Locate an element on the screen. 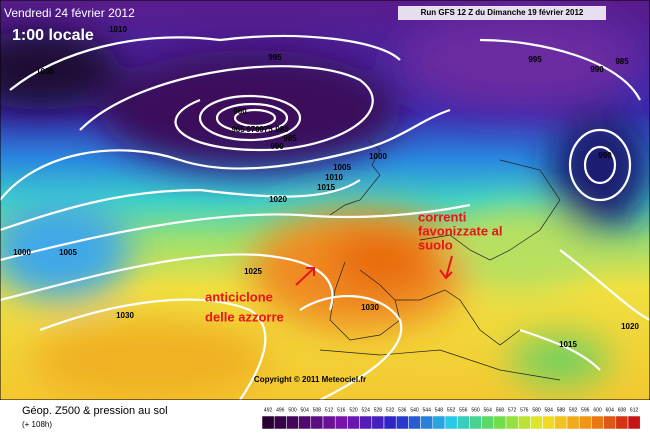 The height and width of the screenshot is (433, 650). scale-label: 572 is located at coordinates (512, 410).